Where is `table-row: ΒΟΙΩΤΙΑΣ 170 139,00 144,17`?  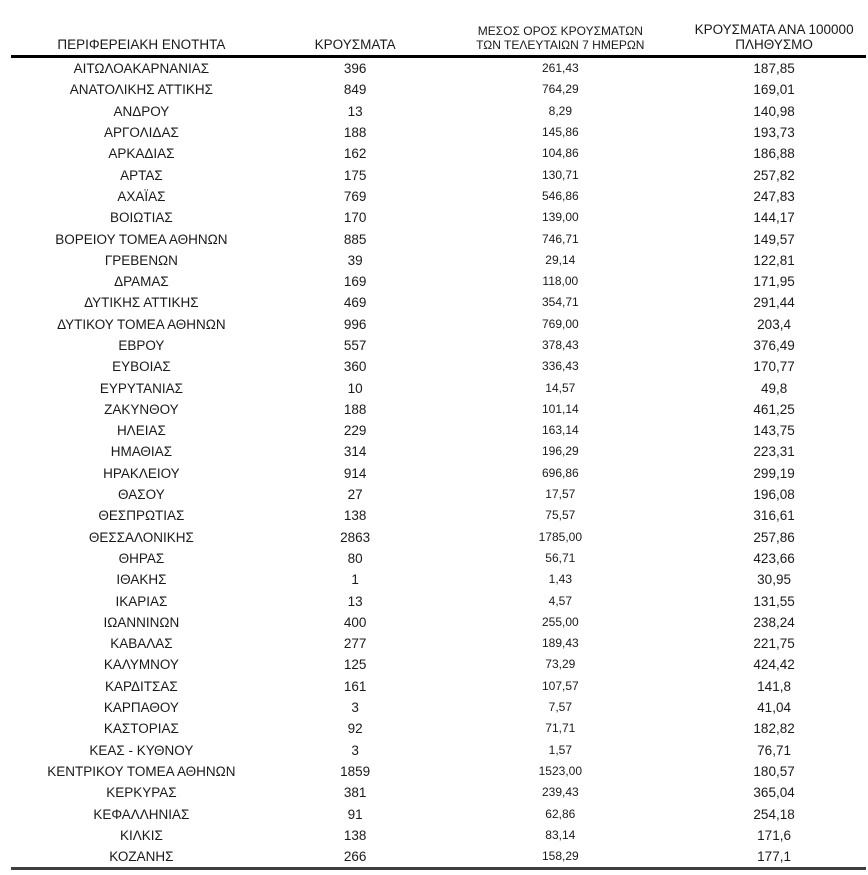
table-row: ΒΟΙΩΤΙΑΣ 170 139,00 144,17 is located at coordinates (438, 217).